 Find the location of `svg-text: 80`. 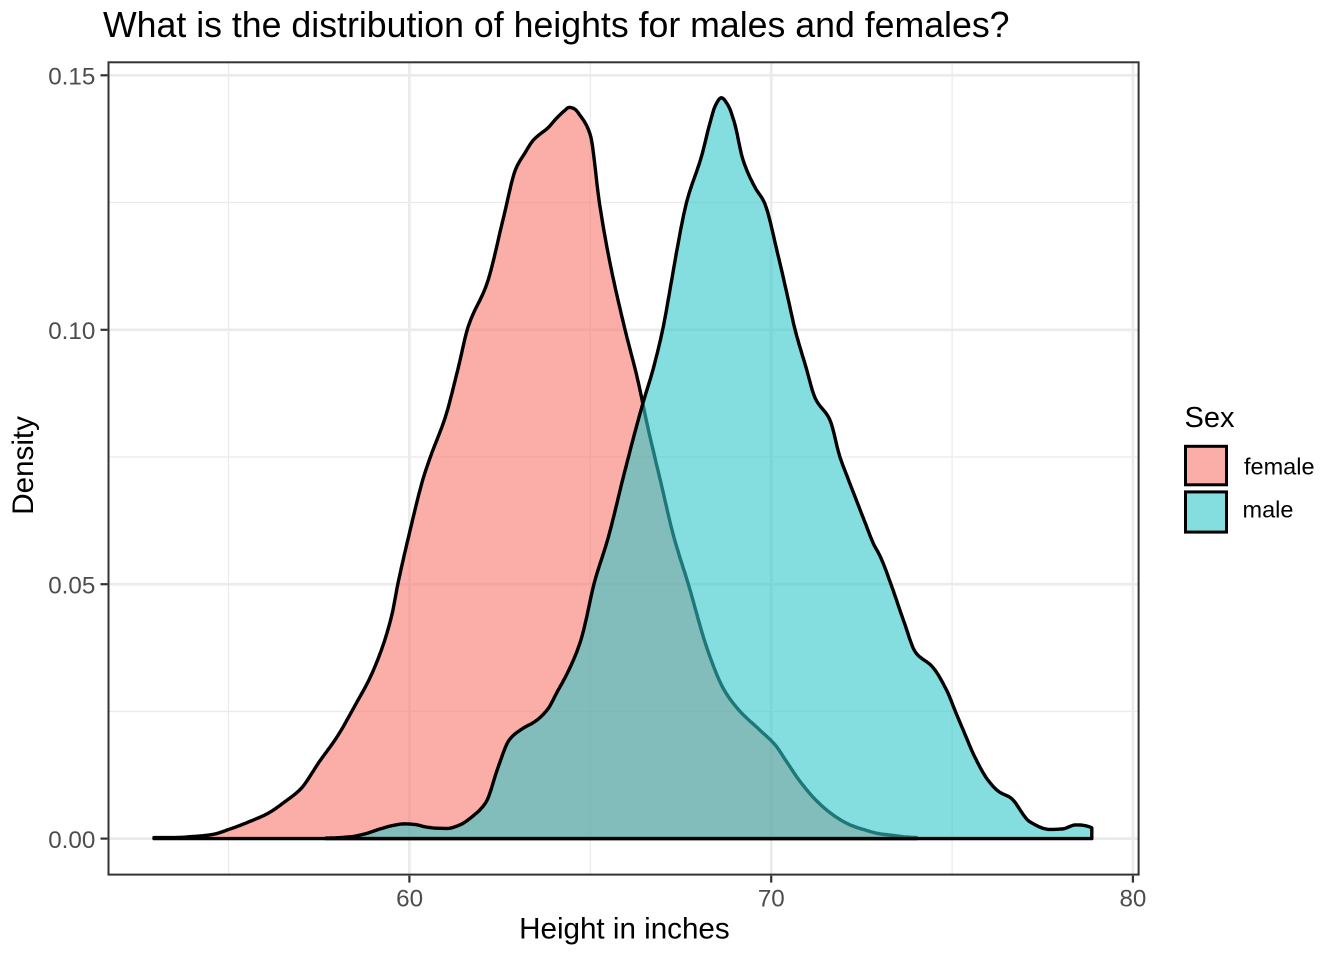

svg-text: 80 is located at coordinates (1132, 899).